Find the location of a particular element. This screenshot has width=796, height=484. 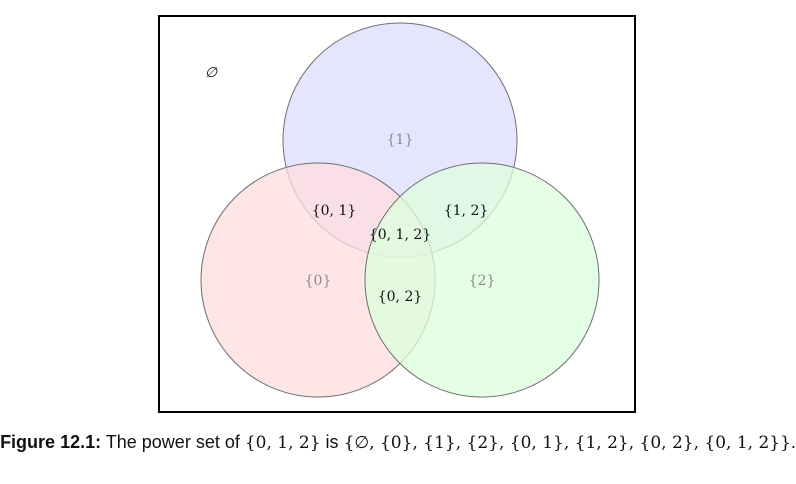

region-label-12: {1, 2} is located at coordinates (466, 211).